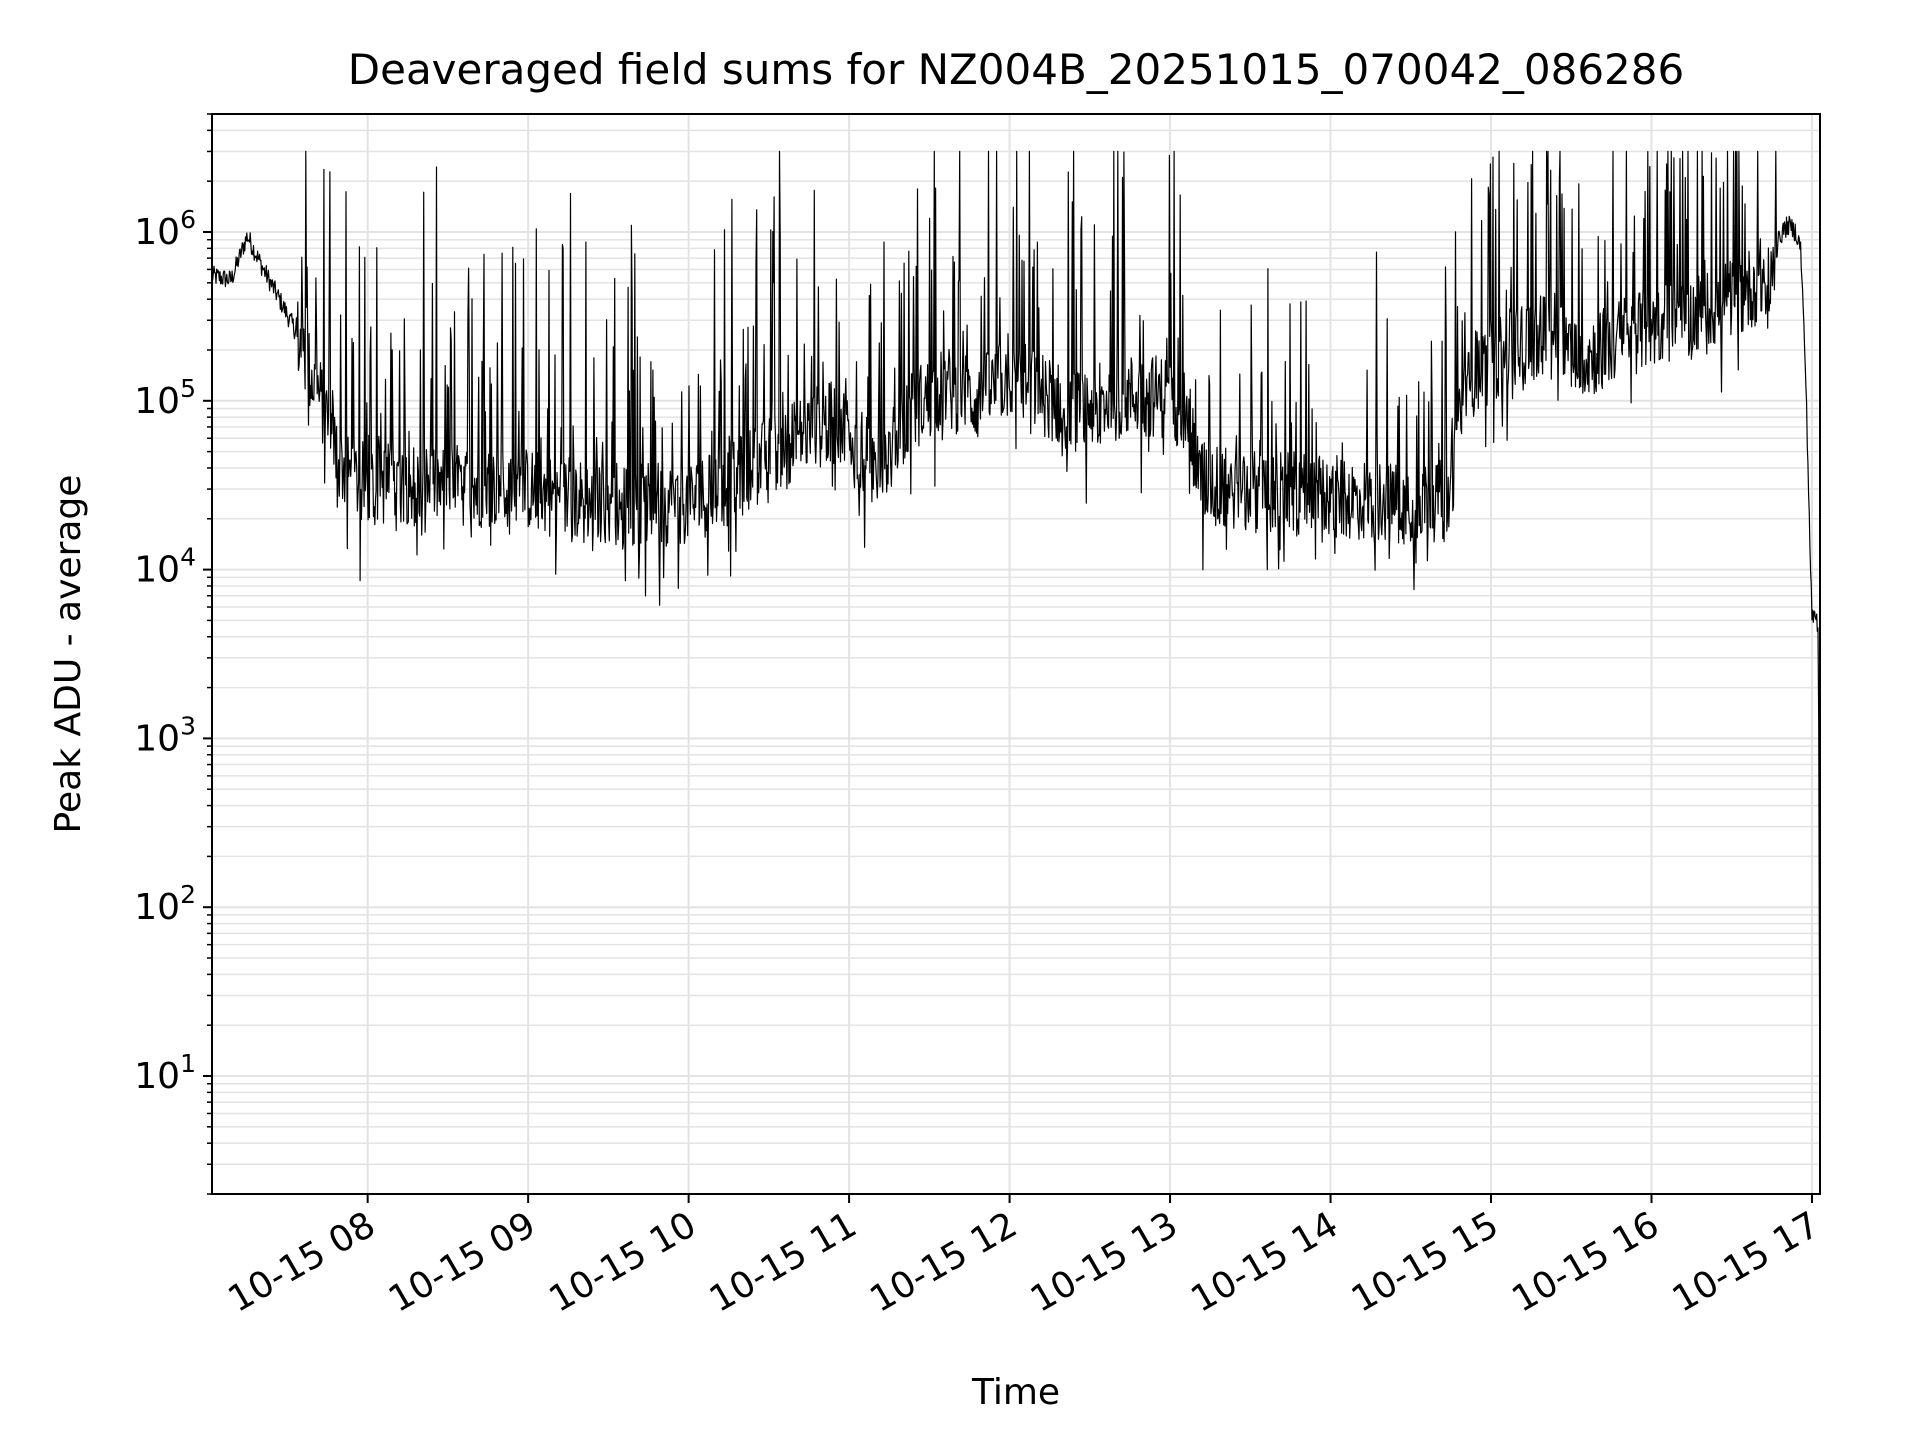 This screenshot has width=1920, height=1440. Describe the element at coordinates (165, 1073) in the screenshot. I see `y-tick-label: 10¹` at that location.